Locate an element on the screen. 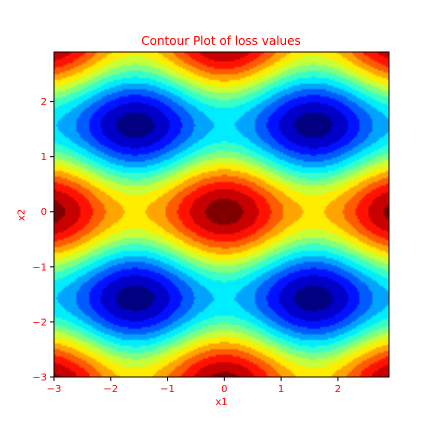 The height and width of the screenshot is (432, 432). x-tick-label: −1 is located at coordinates (167, 389).